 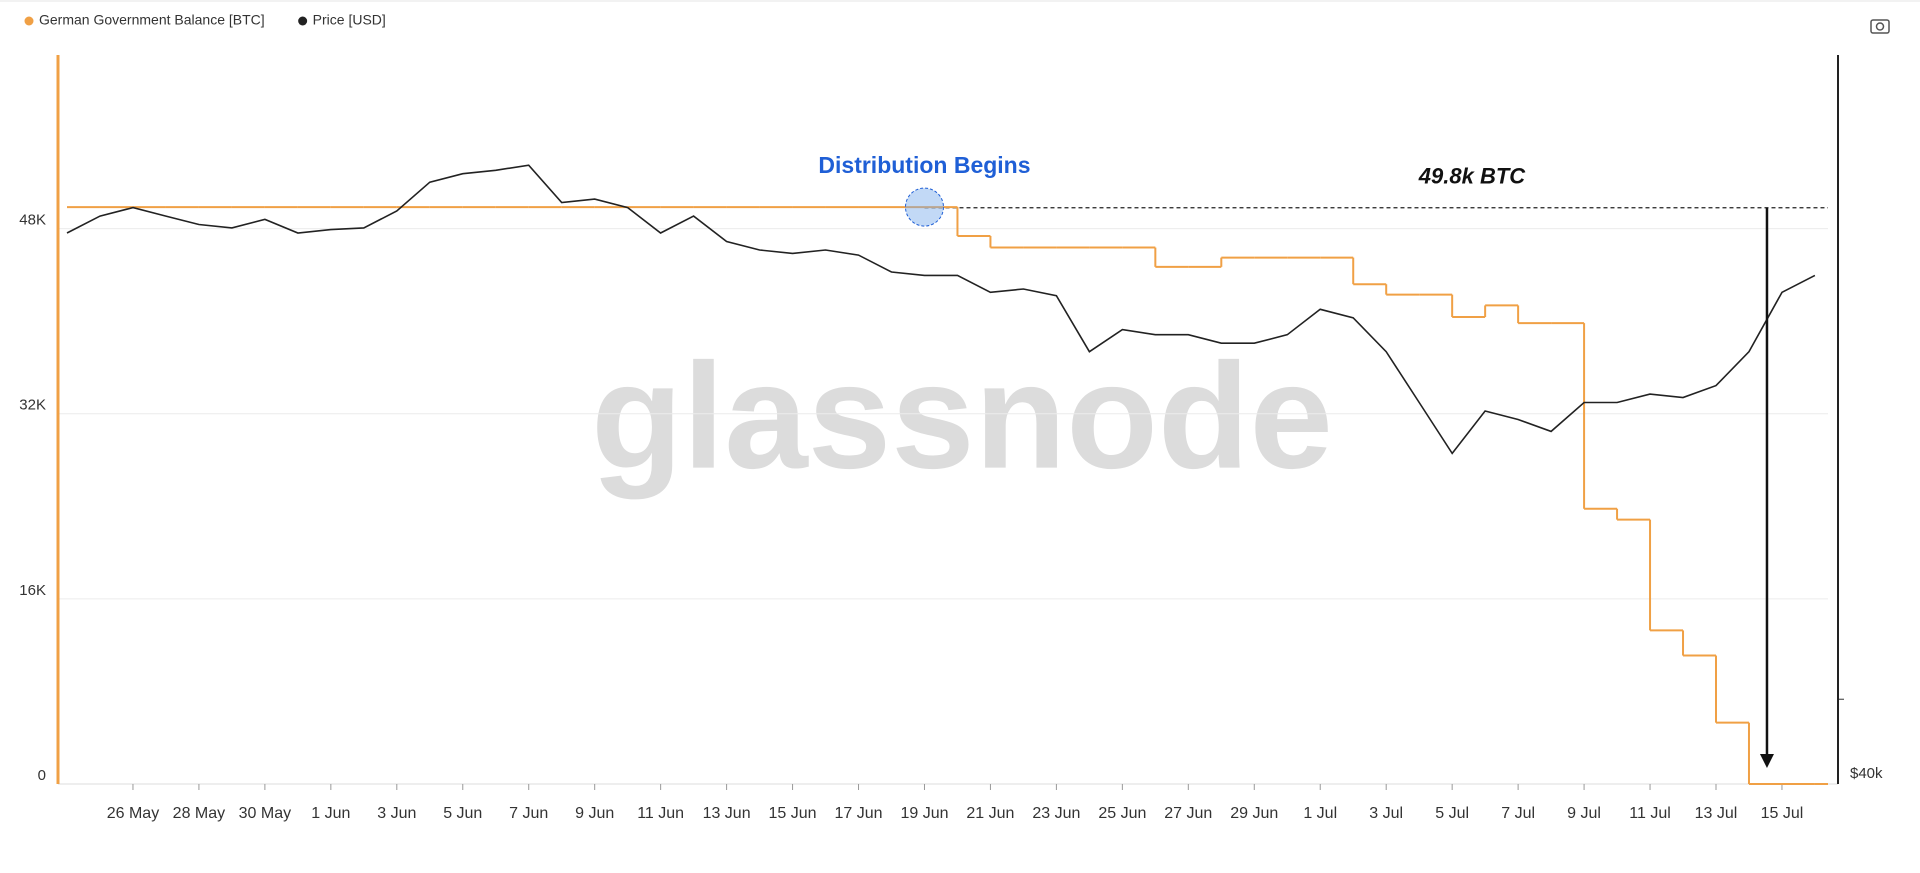 I want to click on x-tick-label: 29 Jun, so click(x=1254, y=813).